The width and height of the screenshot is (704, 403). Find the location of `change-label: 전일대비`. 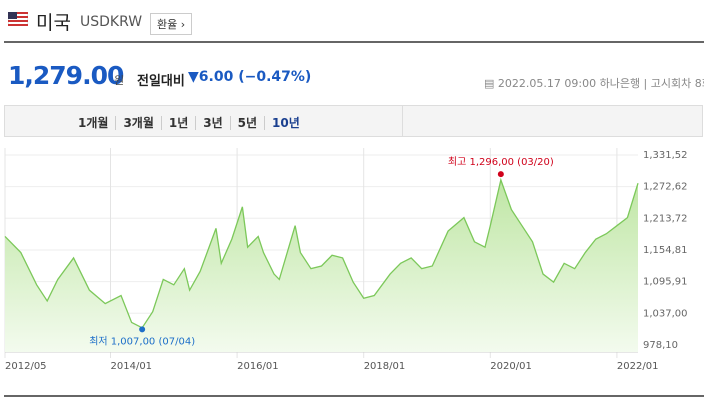

change-label: 전일대비 is located at coordinates (161, 81).